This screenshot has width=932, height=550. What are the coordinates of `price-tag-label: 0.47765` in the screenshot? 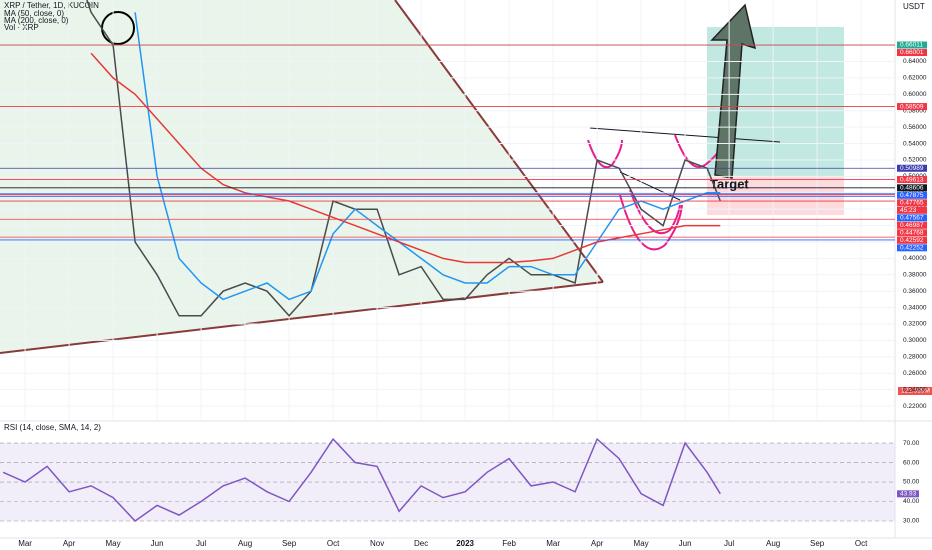 It's located at (912, 203).